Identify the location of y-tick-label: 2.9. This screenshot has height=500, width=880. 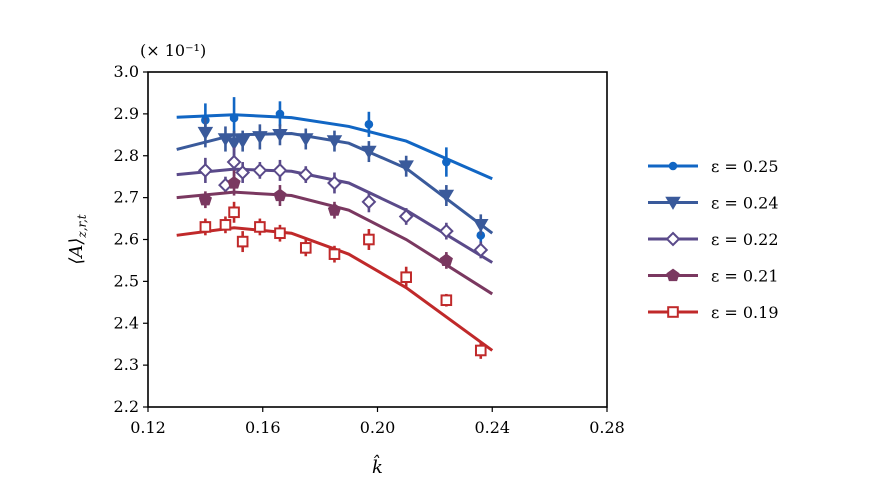
(126, 113).